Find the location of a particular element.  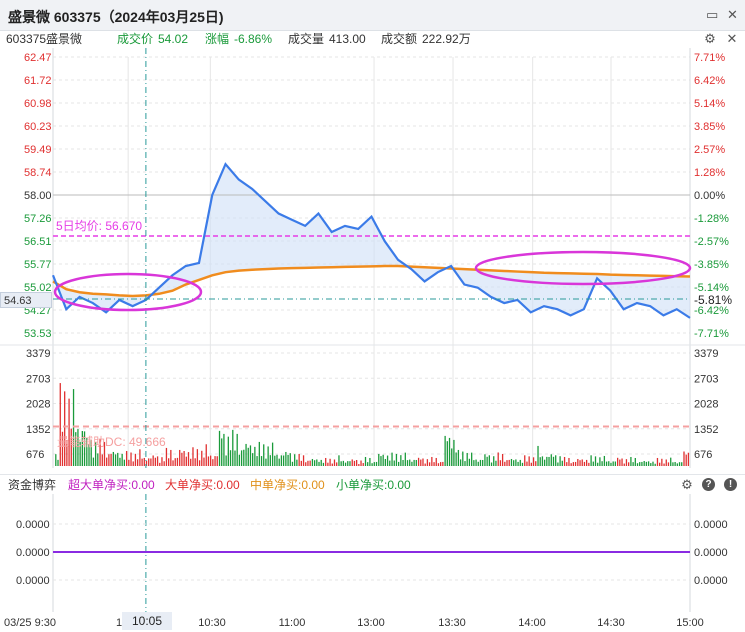

time-tick-label: 15:00 is located at coordinates (690, 623).